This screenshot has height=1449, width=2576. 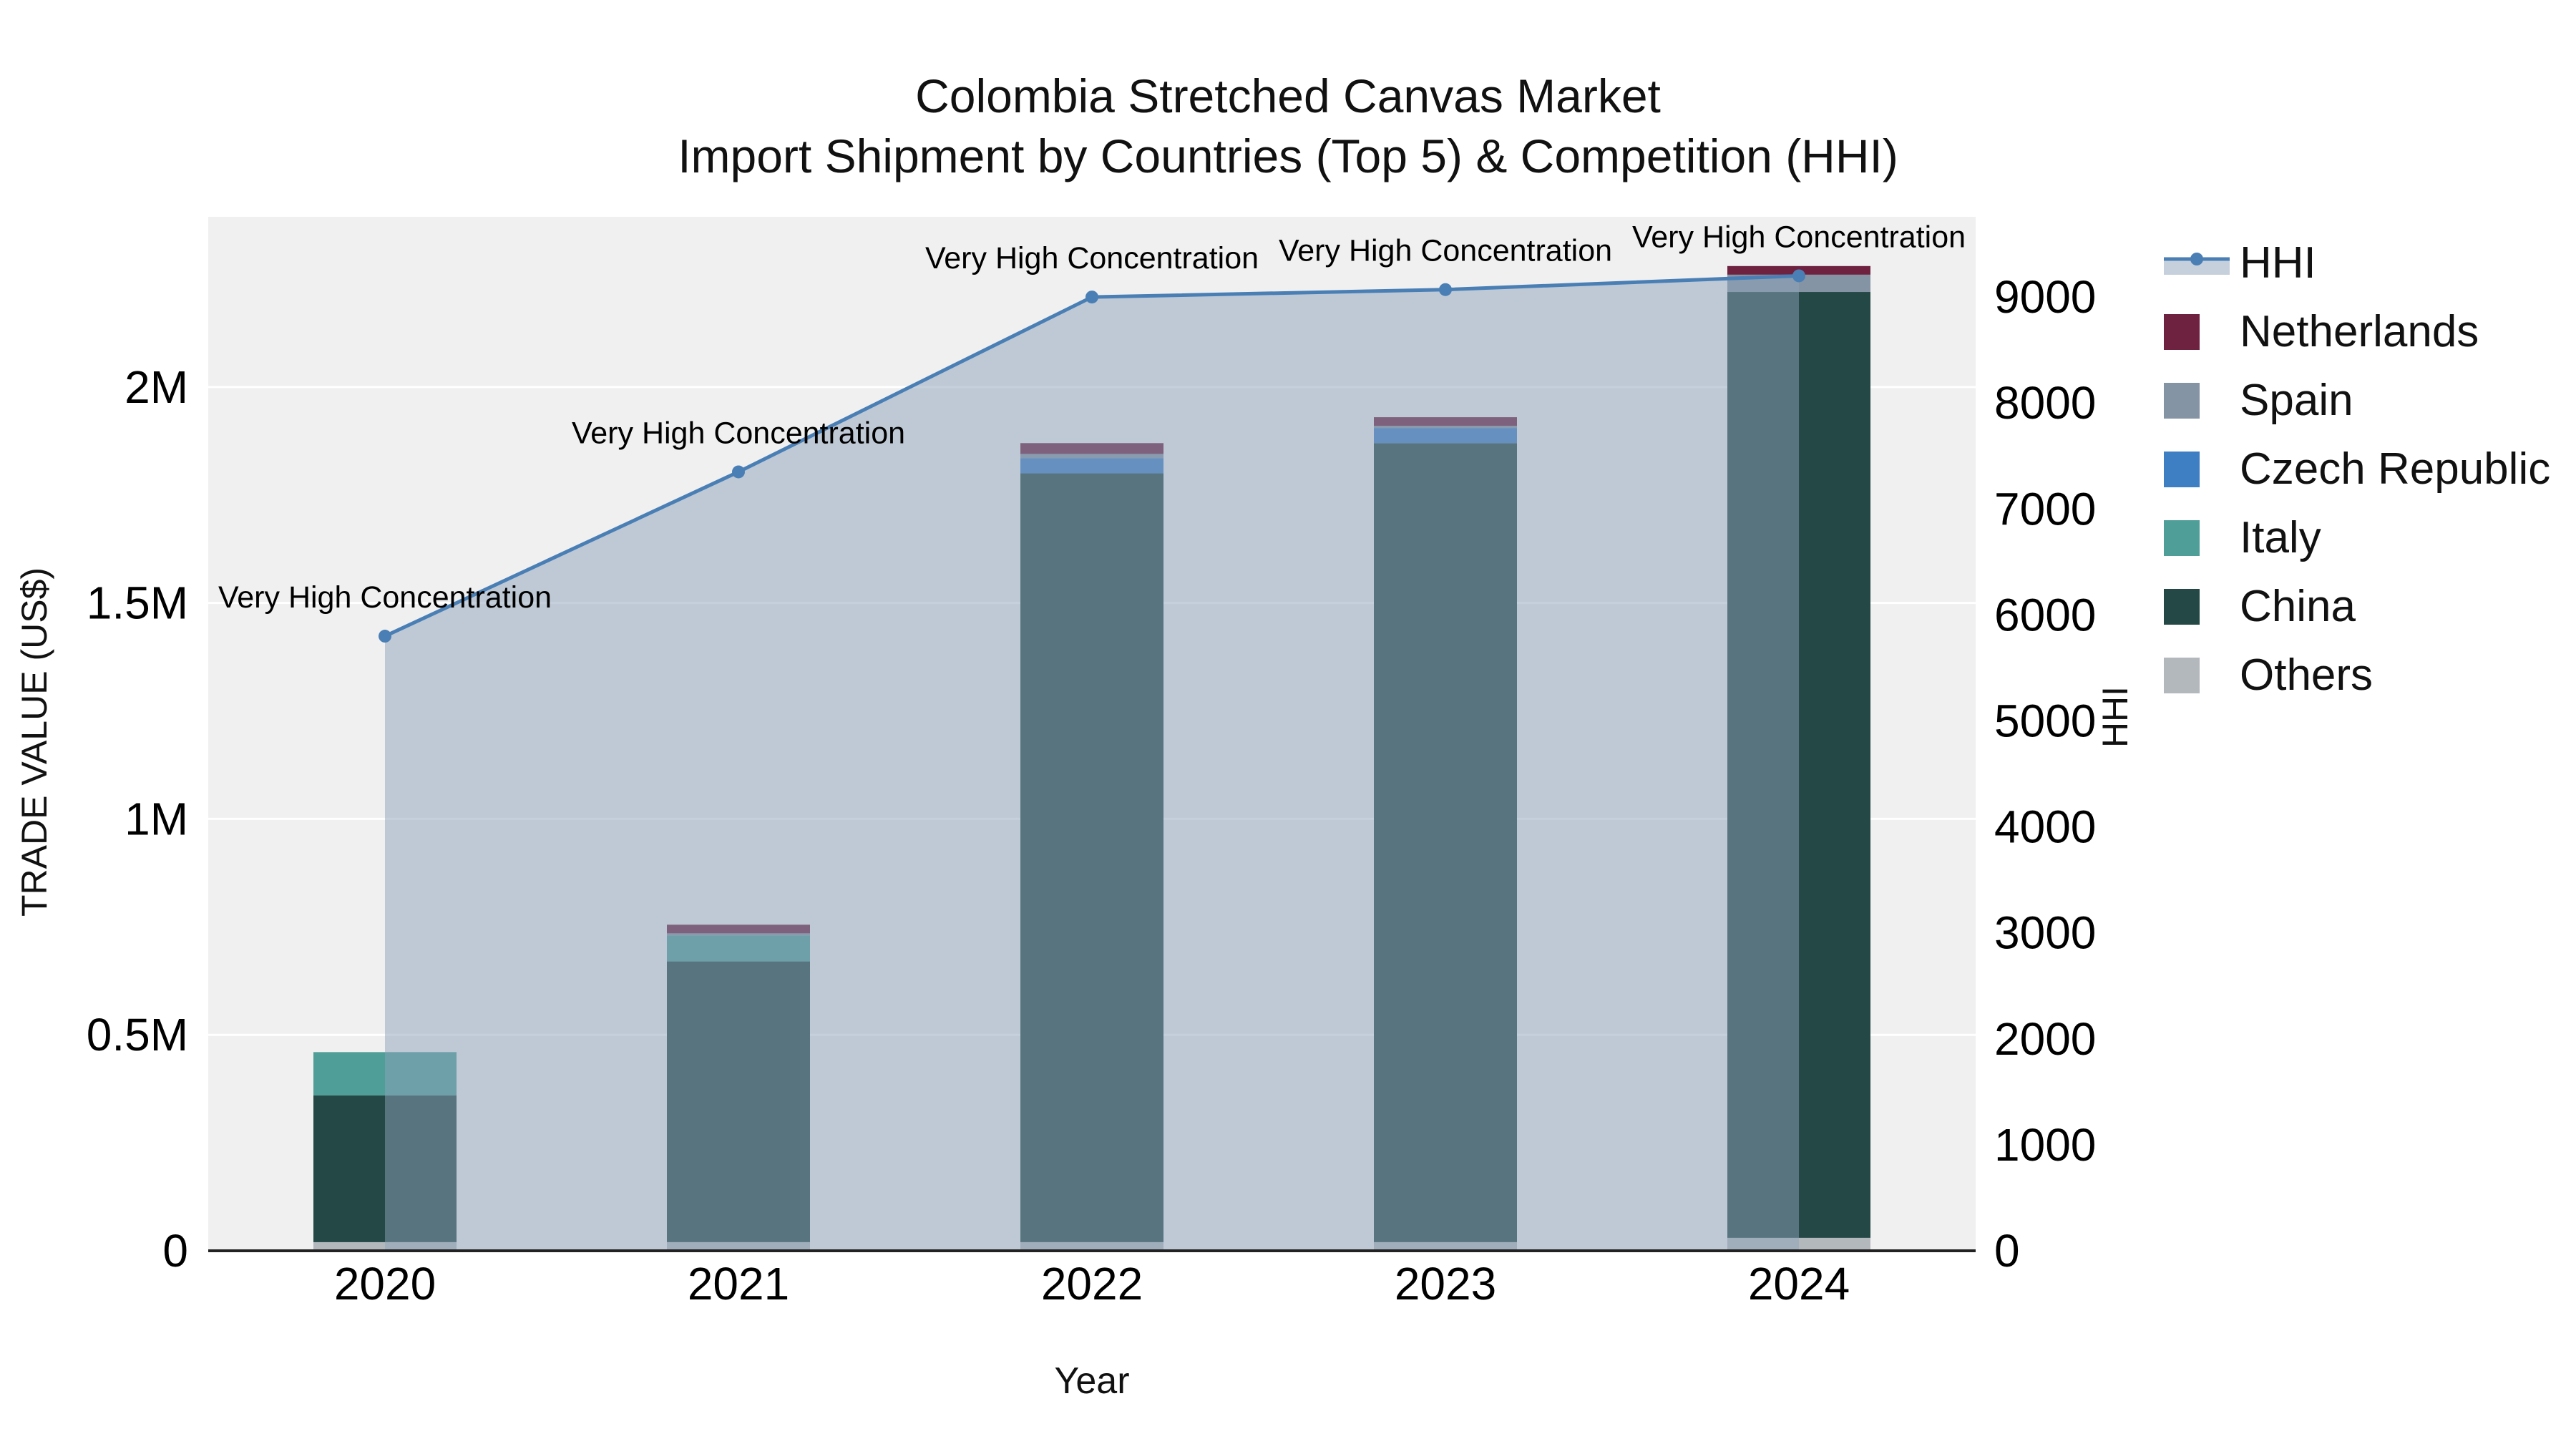 I want to click on x-tick-2022: 2022, so click(x=1092, y=1283).